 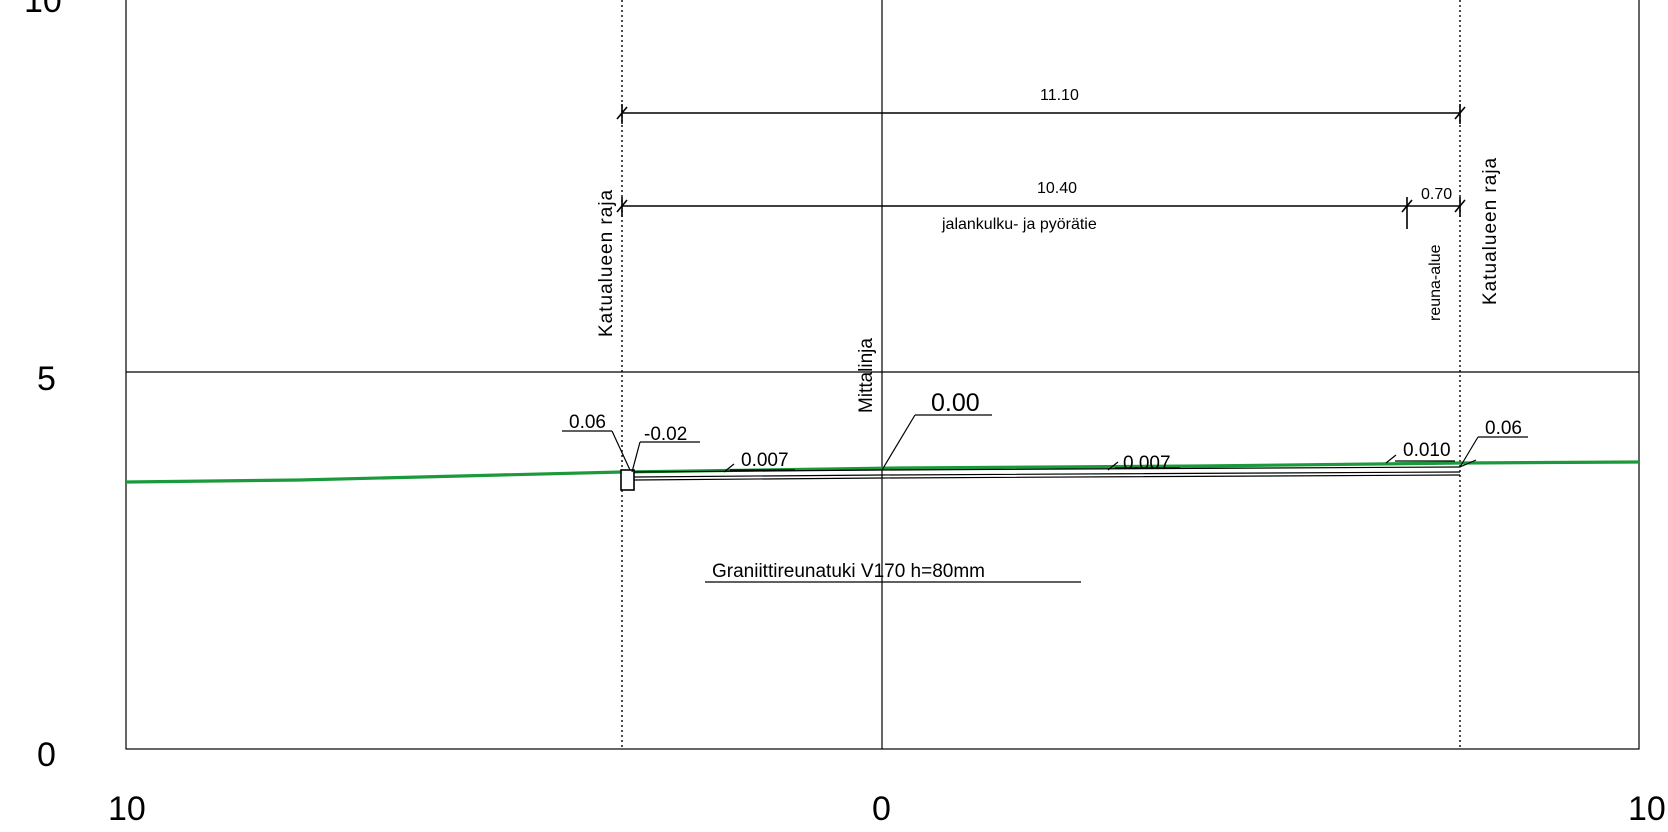 I want to click on total-width-label: 11.10, so click(x=1059, y=95).